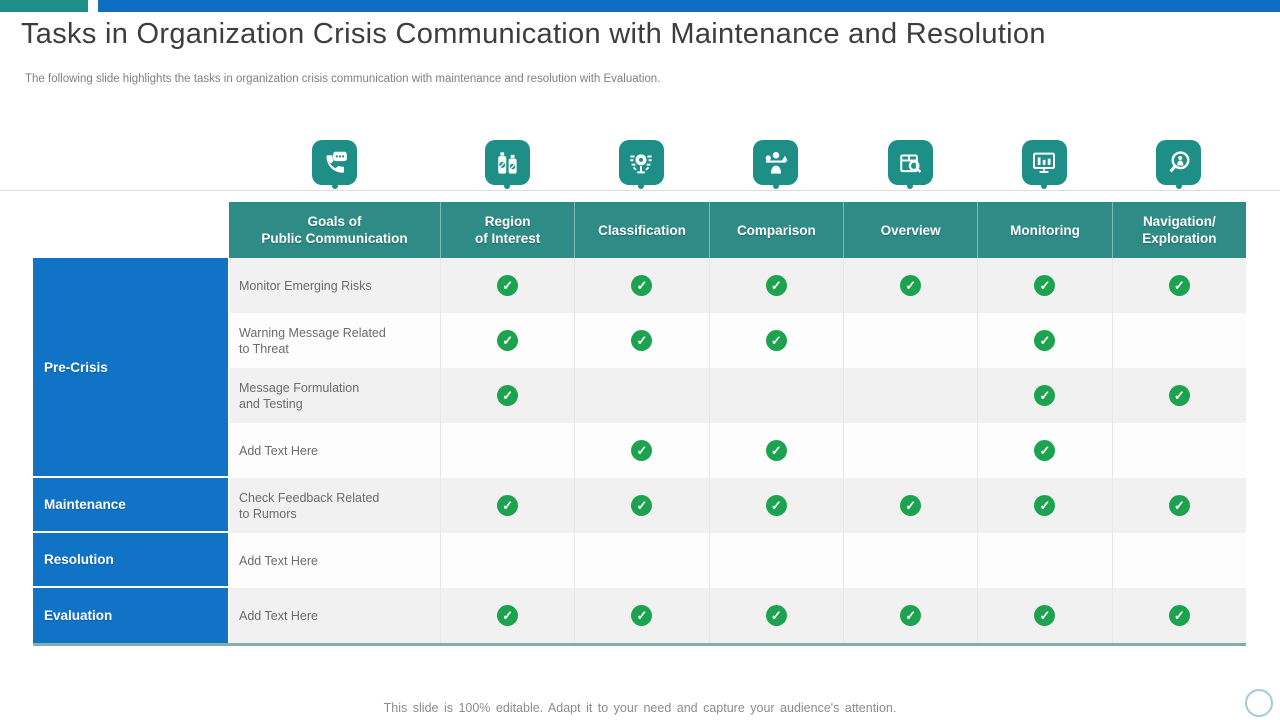  What do you see at coordinates (1044, 230) in the screenshot?
I see `column-header-monitoring: Monitoring` at bounding box center [1044, 230].